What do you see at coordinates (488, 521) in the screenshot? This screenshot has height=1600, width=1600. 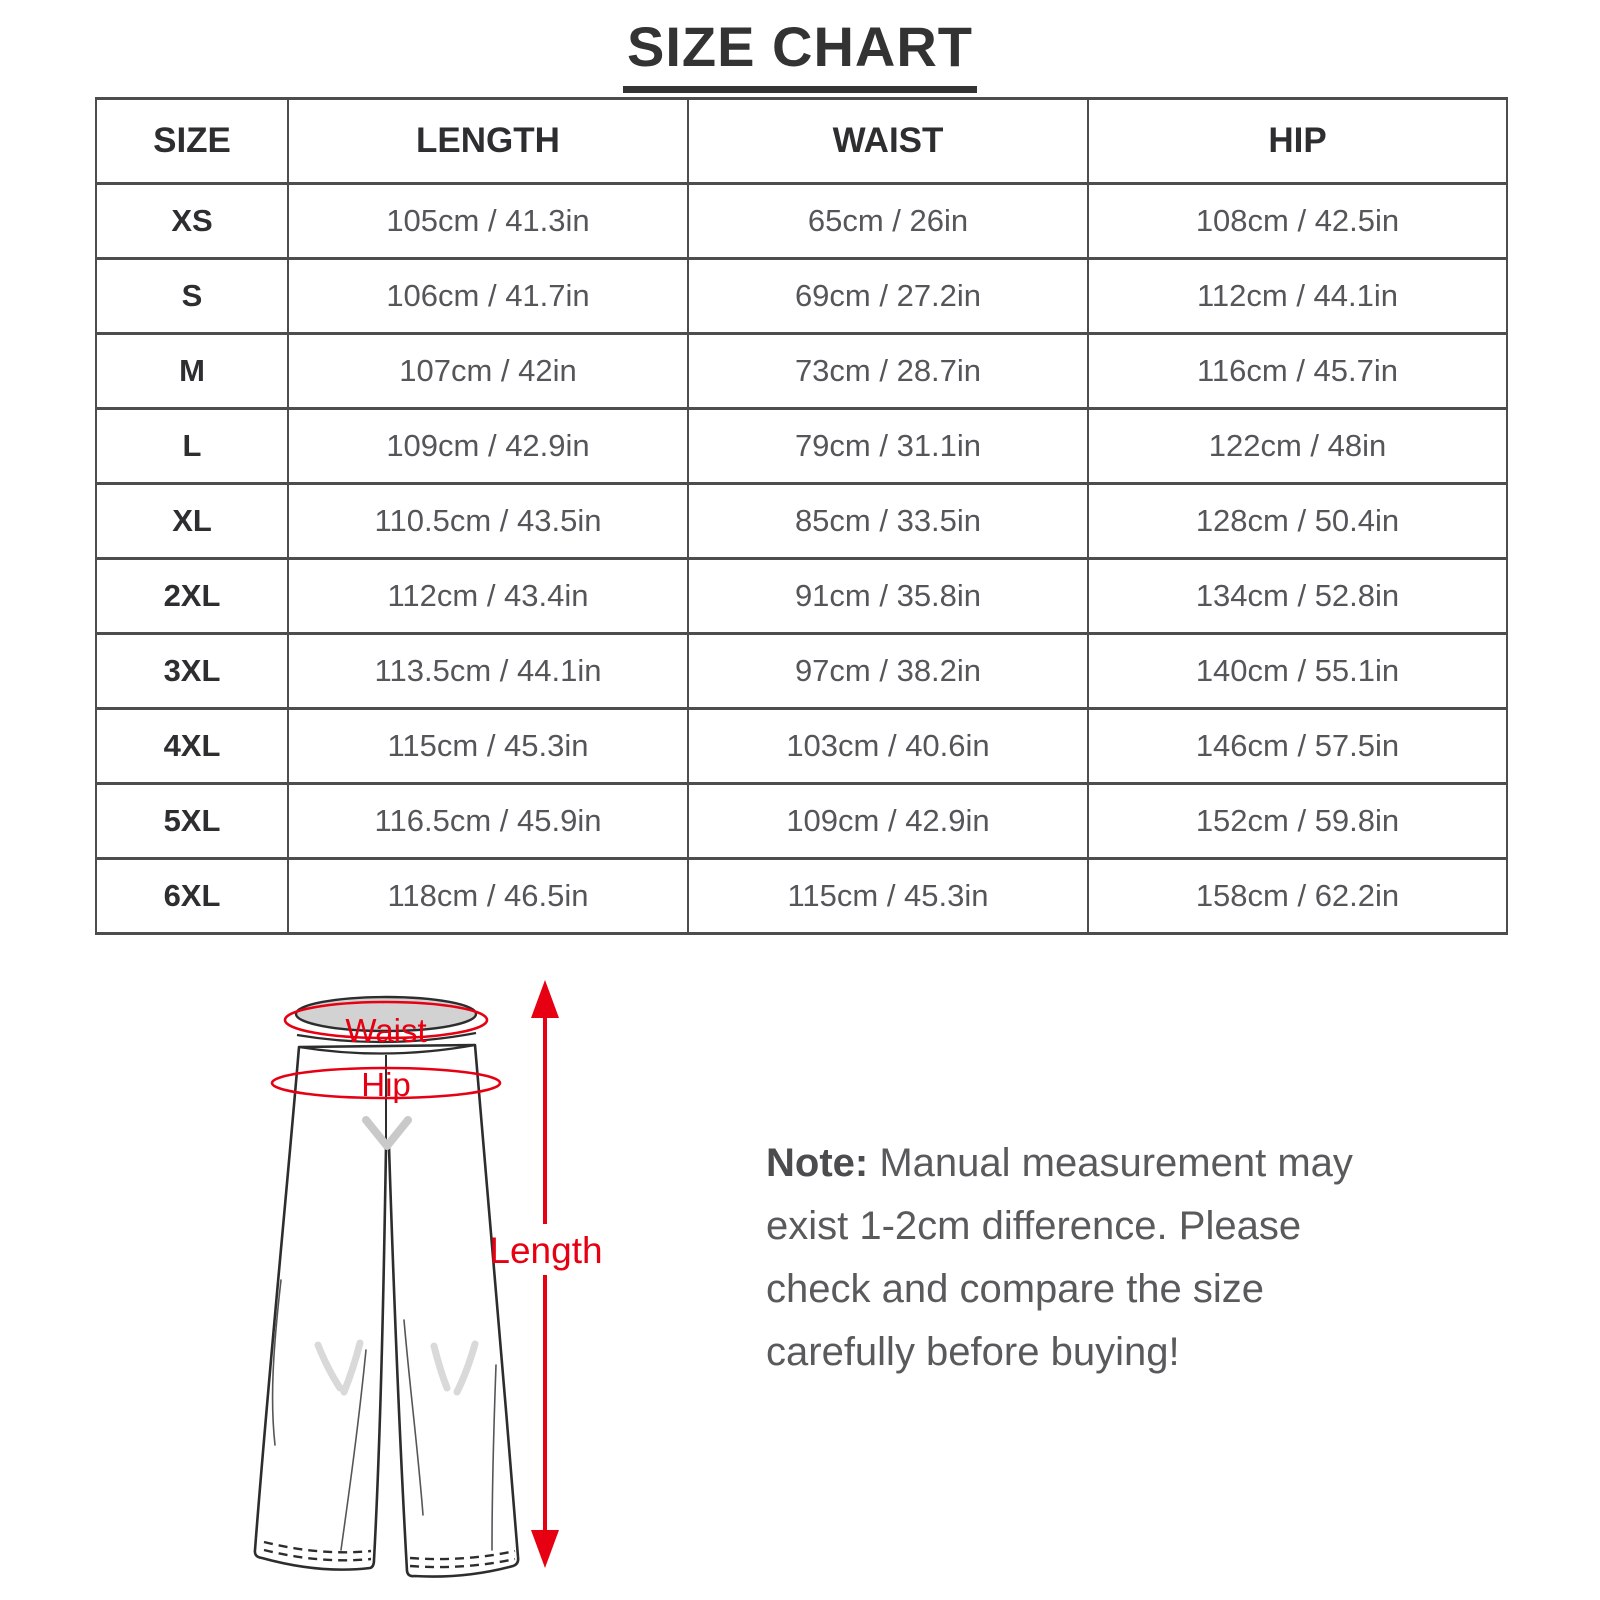 I see `length-value: 110.5cm / 43.5in` at bounding box center [488, 521].